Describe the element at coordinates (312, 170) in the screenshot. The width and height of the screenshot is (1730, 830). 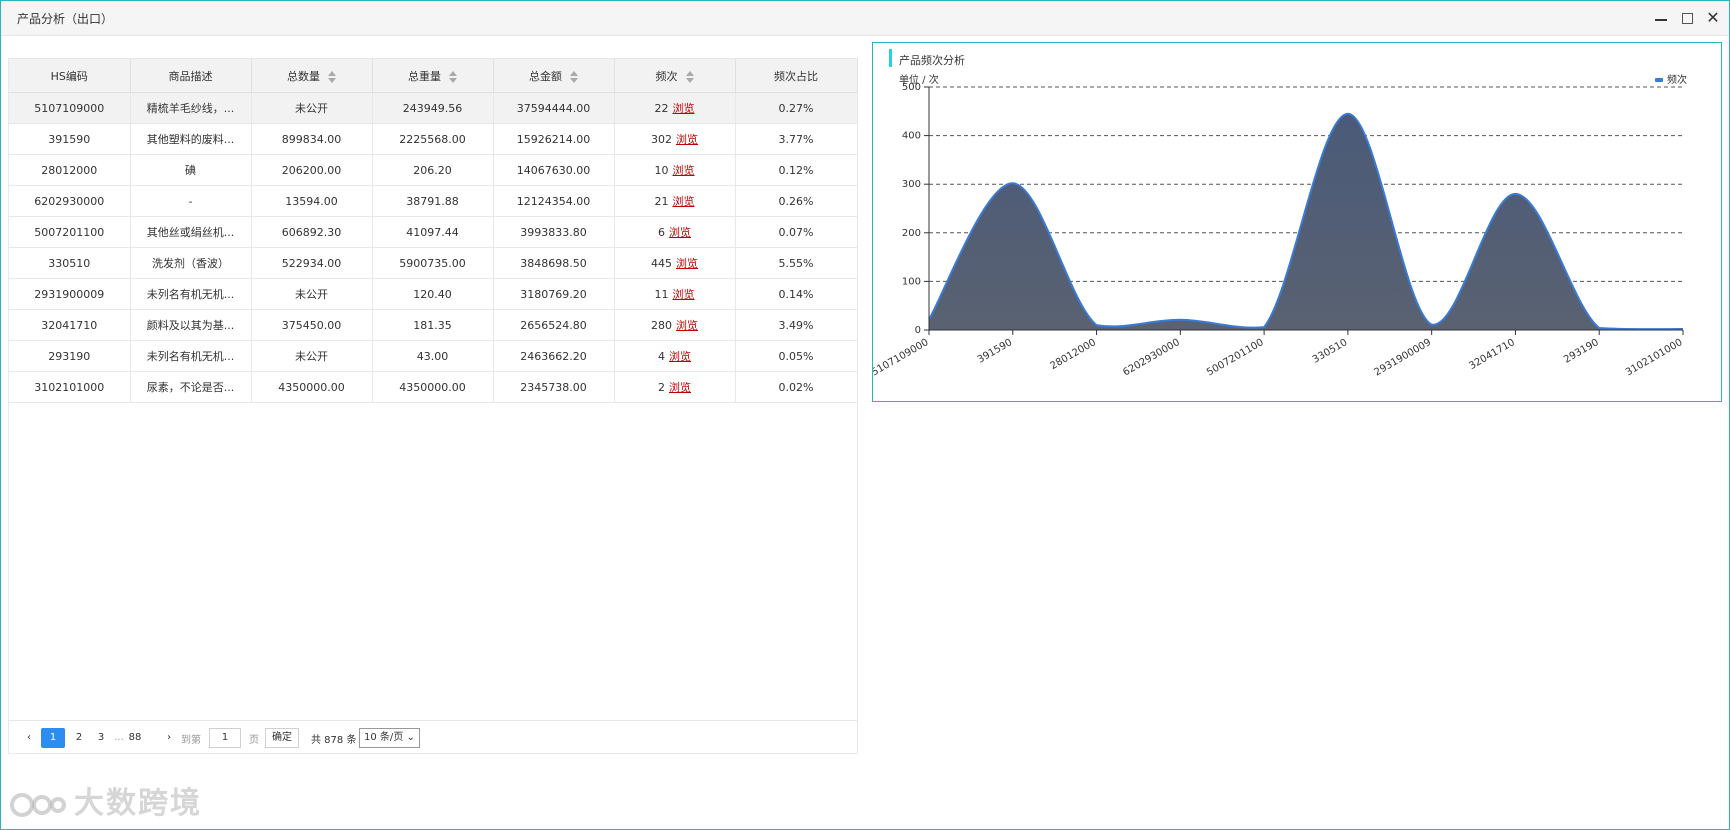
I see `cell-qty: 206200.00` at that location.